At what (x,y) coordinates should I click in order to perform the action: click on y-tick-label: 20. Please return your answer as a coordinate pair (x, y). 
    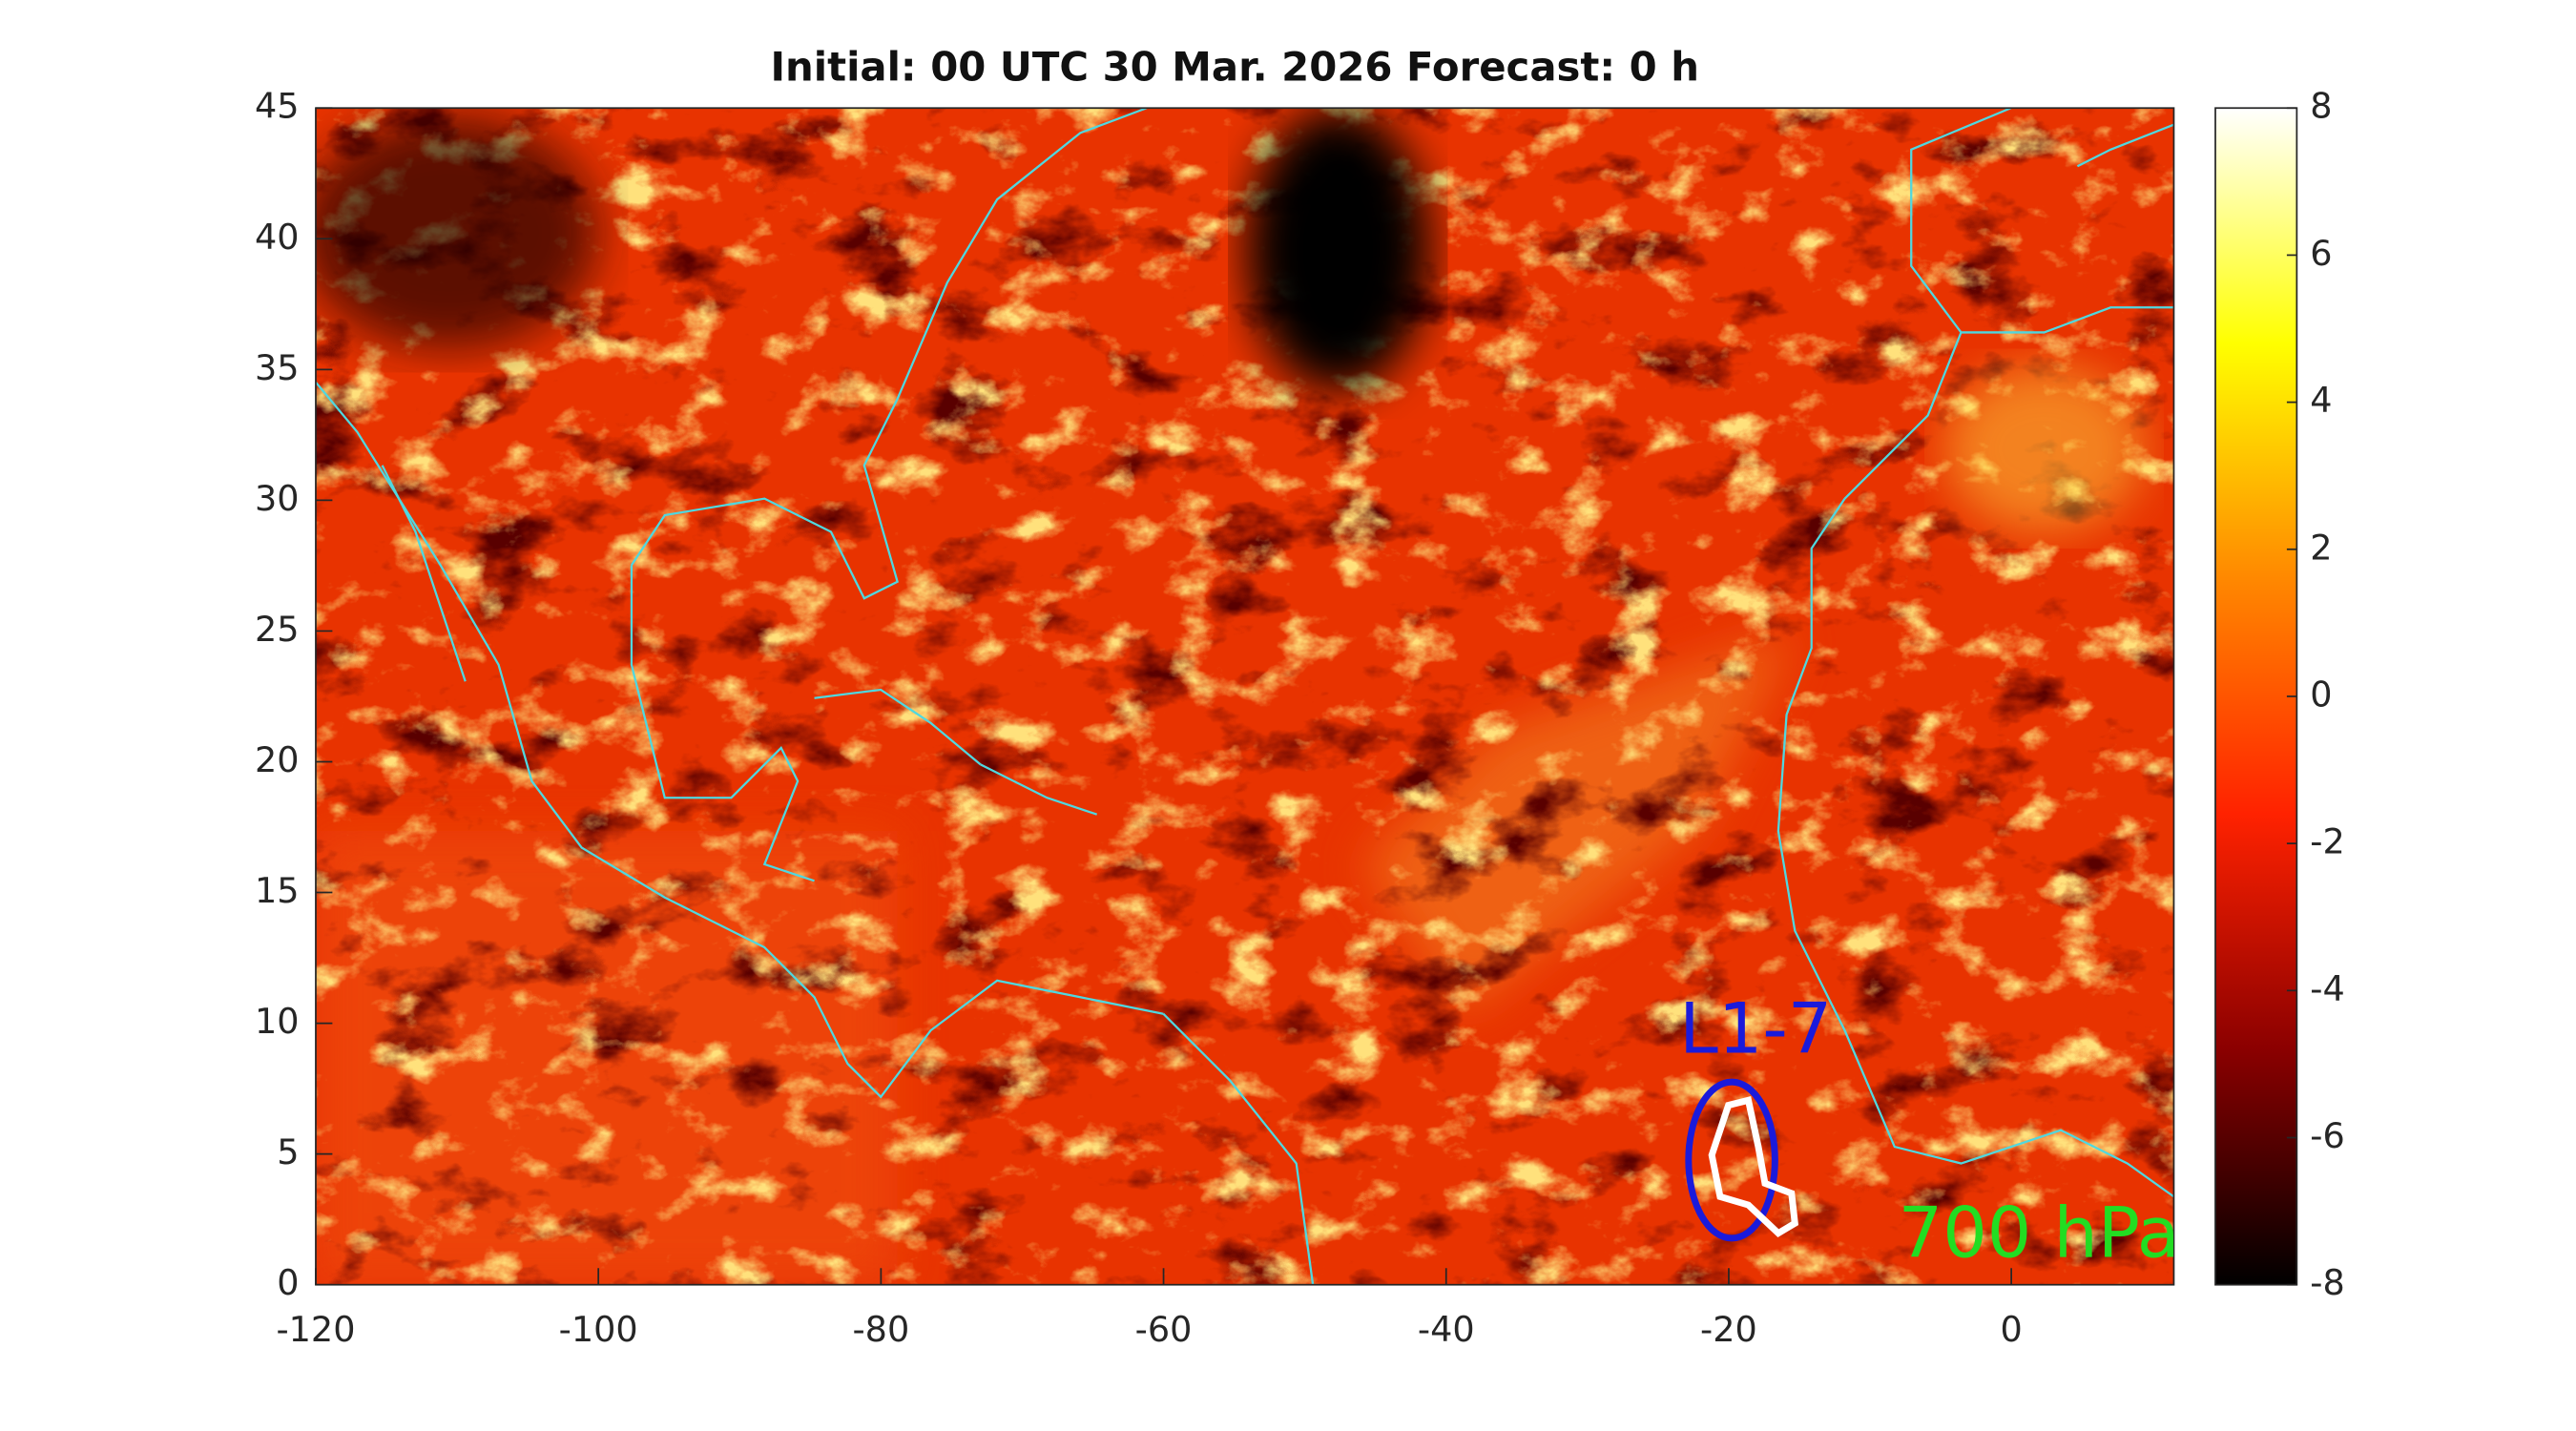
    Looking at the image, I should click on (277, 759).